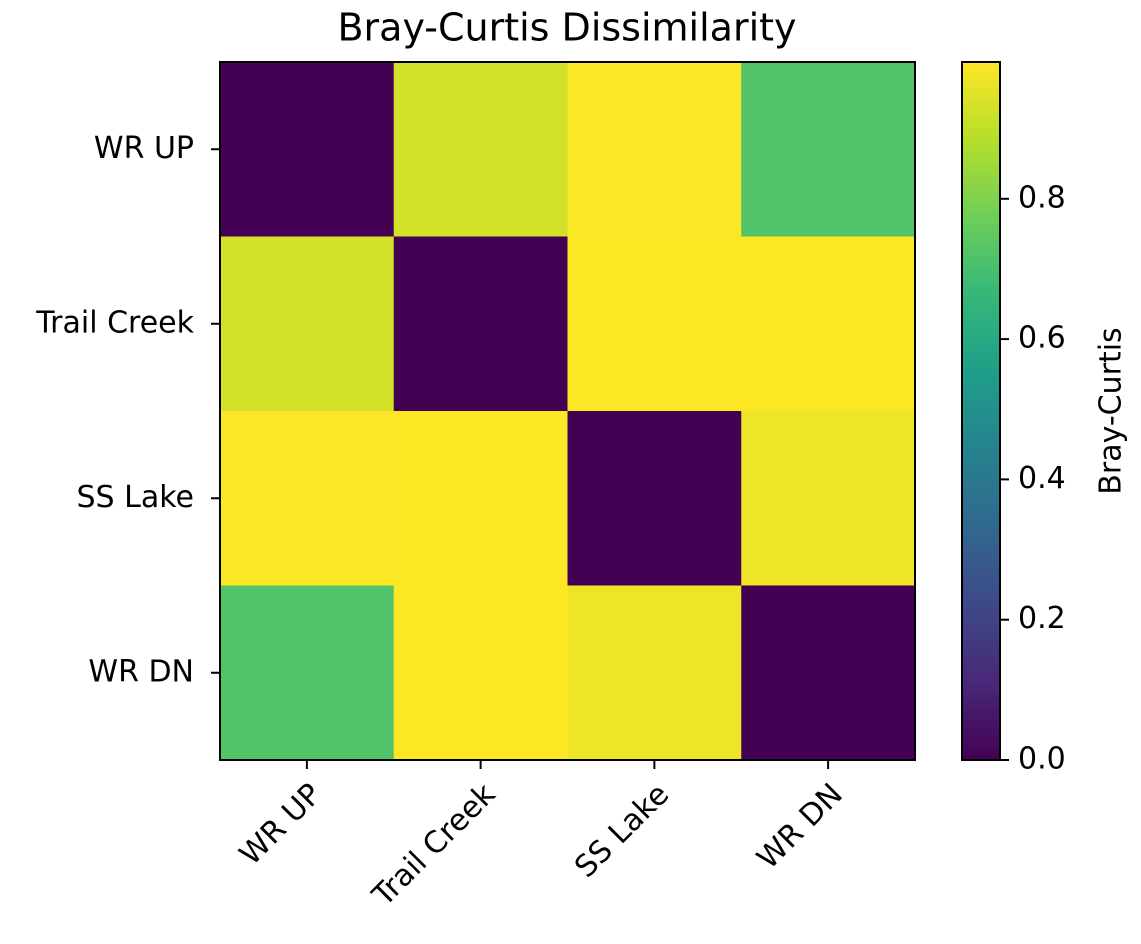  What do you see at coordinates (433, 844) in the screenshot?
I see `x-tick-label: Trail Creek` at bounding box center [433, 844].